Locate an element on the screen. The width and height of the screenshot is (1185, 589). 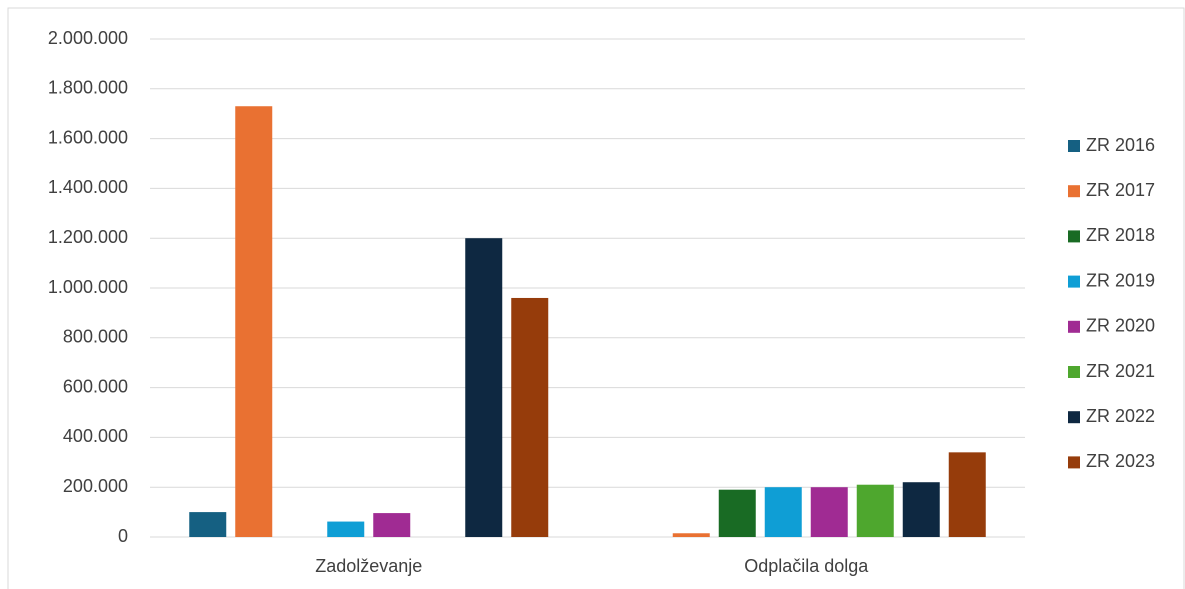
y-tick-label: 1.600.000 is located at coordinates (88, 137).